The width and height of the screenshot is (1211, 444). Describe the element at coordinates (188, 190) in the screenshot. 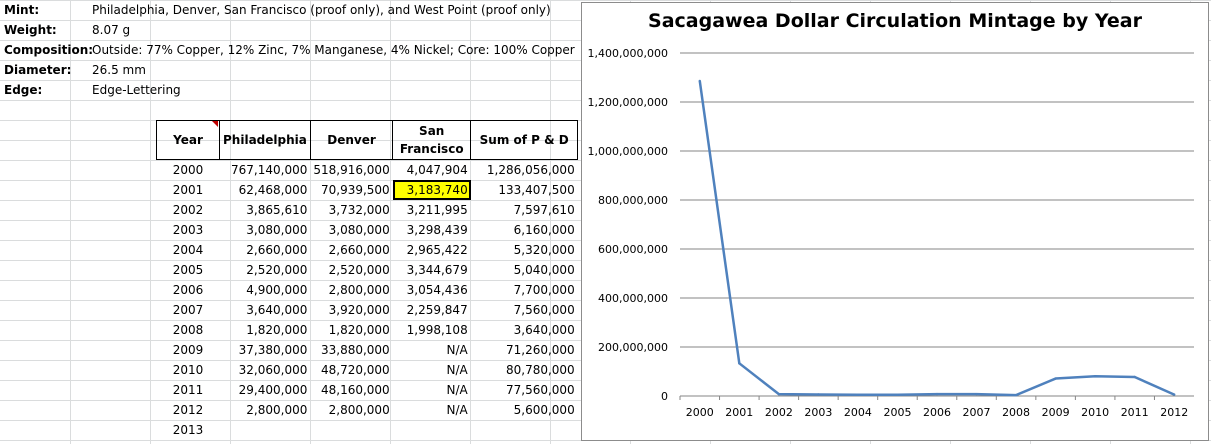

I see `table-cell: 2001` at that location.